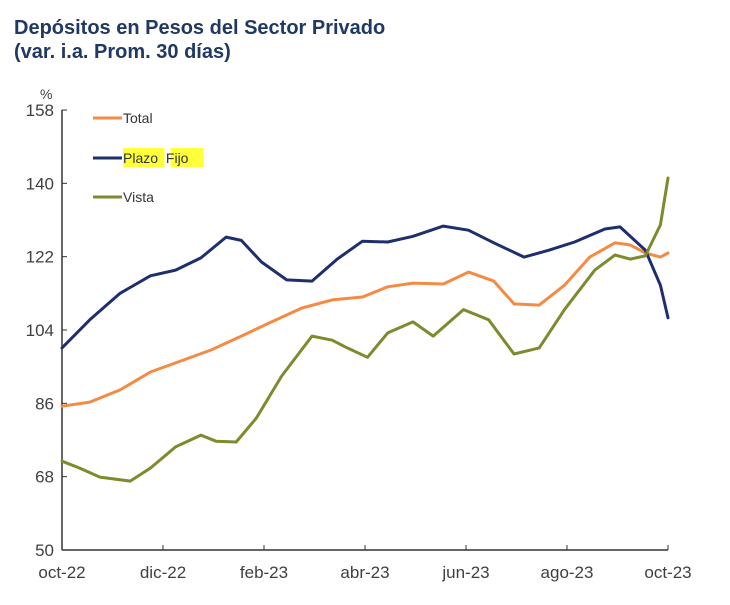 Image resolution: width=730 pixels, height=605 pixels. What do you see at coordinates (40, 183) in the screenshot?
I see `y-tick-label: 140` at bounding box center [40, 183].